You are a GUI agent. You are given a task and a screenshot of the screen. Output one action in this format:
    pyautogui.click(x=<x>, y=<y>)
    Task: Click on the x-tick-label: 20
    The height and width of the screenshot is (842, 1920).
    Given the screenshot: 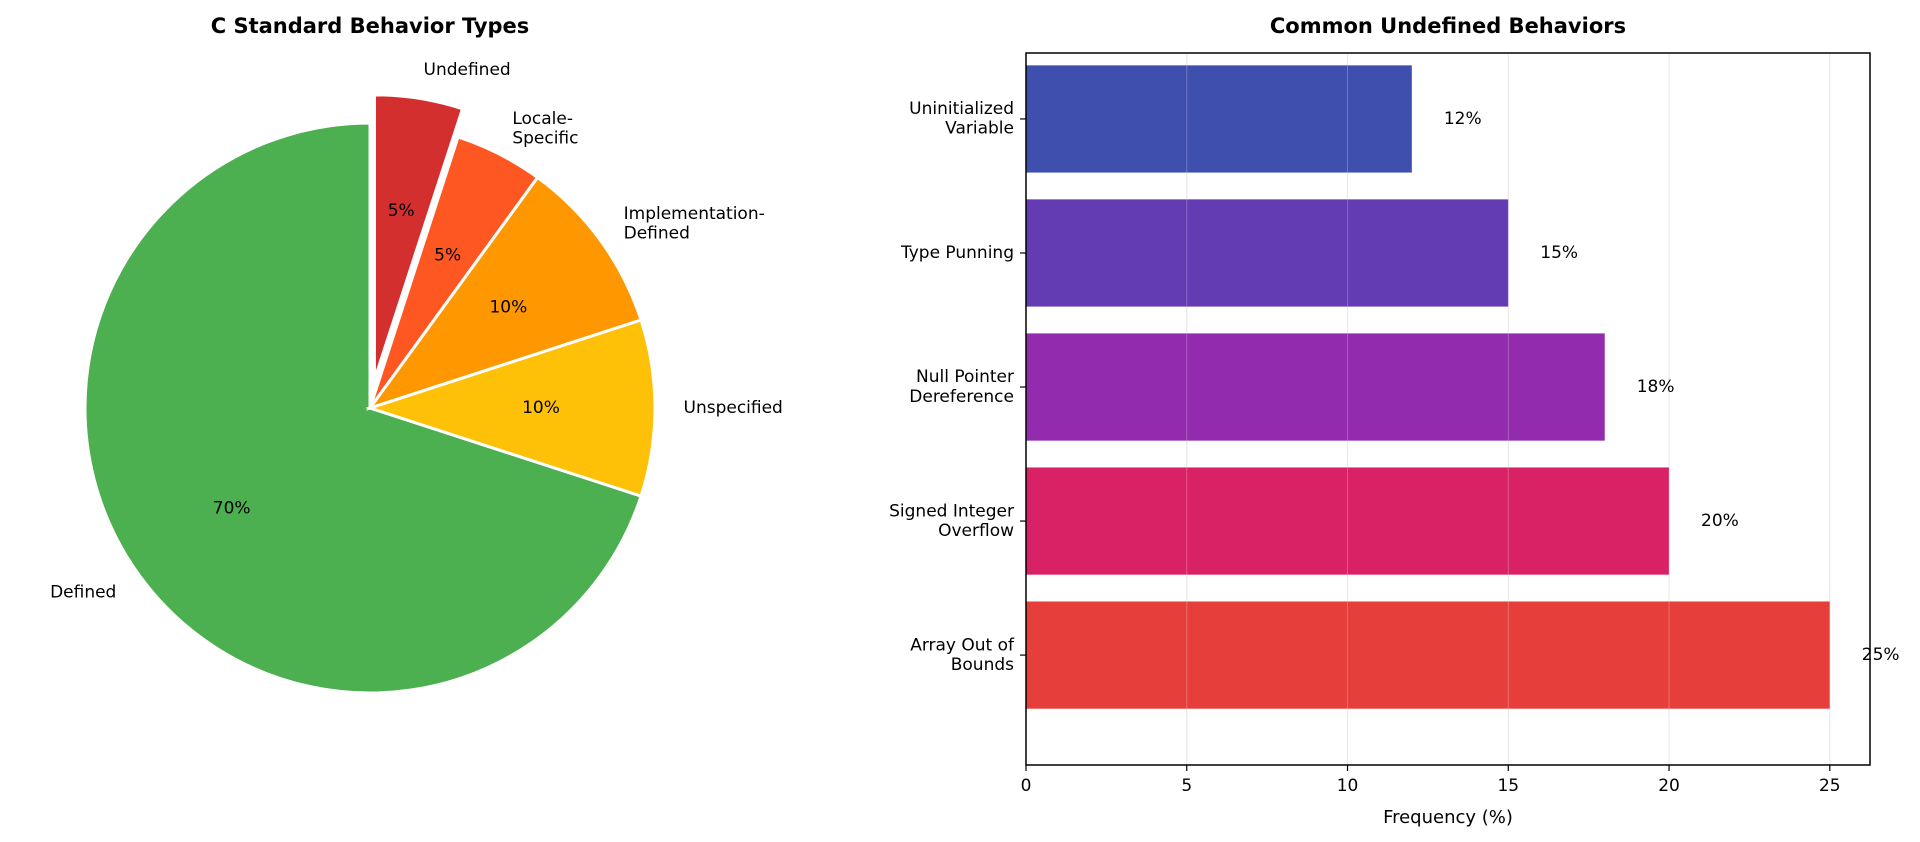 What is the action you would take?
    pyautogui.click(x=1669, y=786)
    